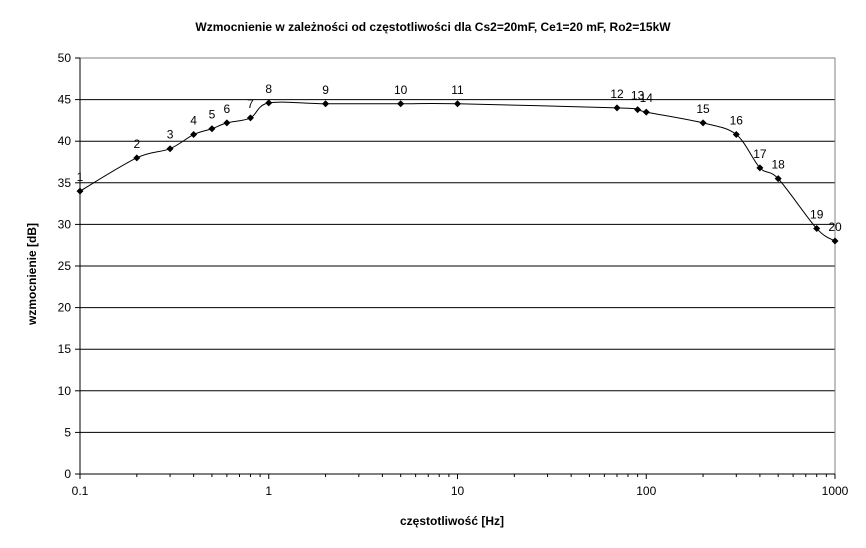  I want to click on x-tick-label: 10, so click(458, 491).